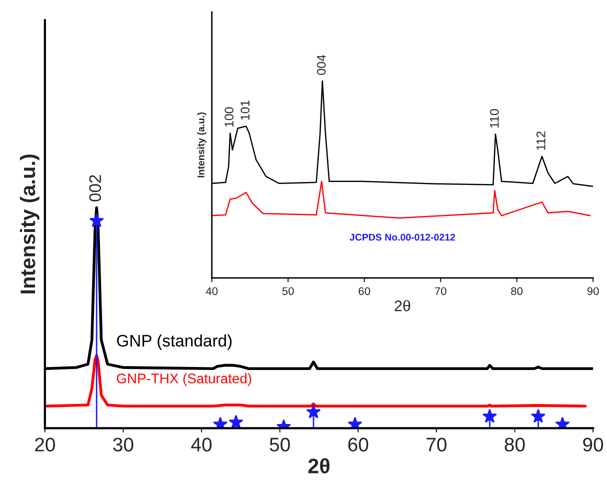  What do you see at coordinates (541, 141) in the screenshot?
I see `annotation: 112` at bounding box center [541, 141].